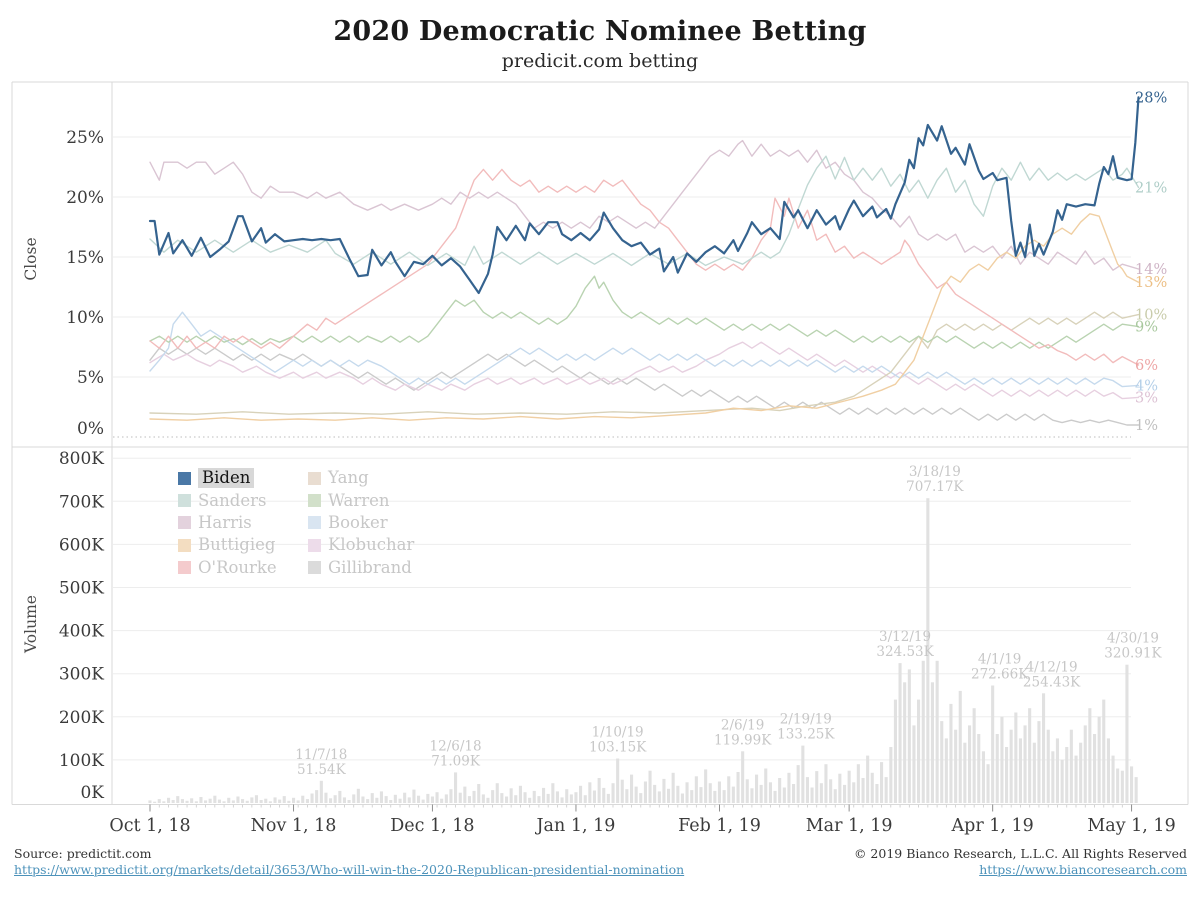  Describe the element at coordinates (184, 501) in the screenshot. I see `sanders-swatch-icon` at that location.